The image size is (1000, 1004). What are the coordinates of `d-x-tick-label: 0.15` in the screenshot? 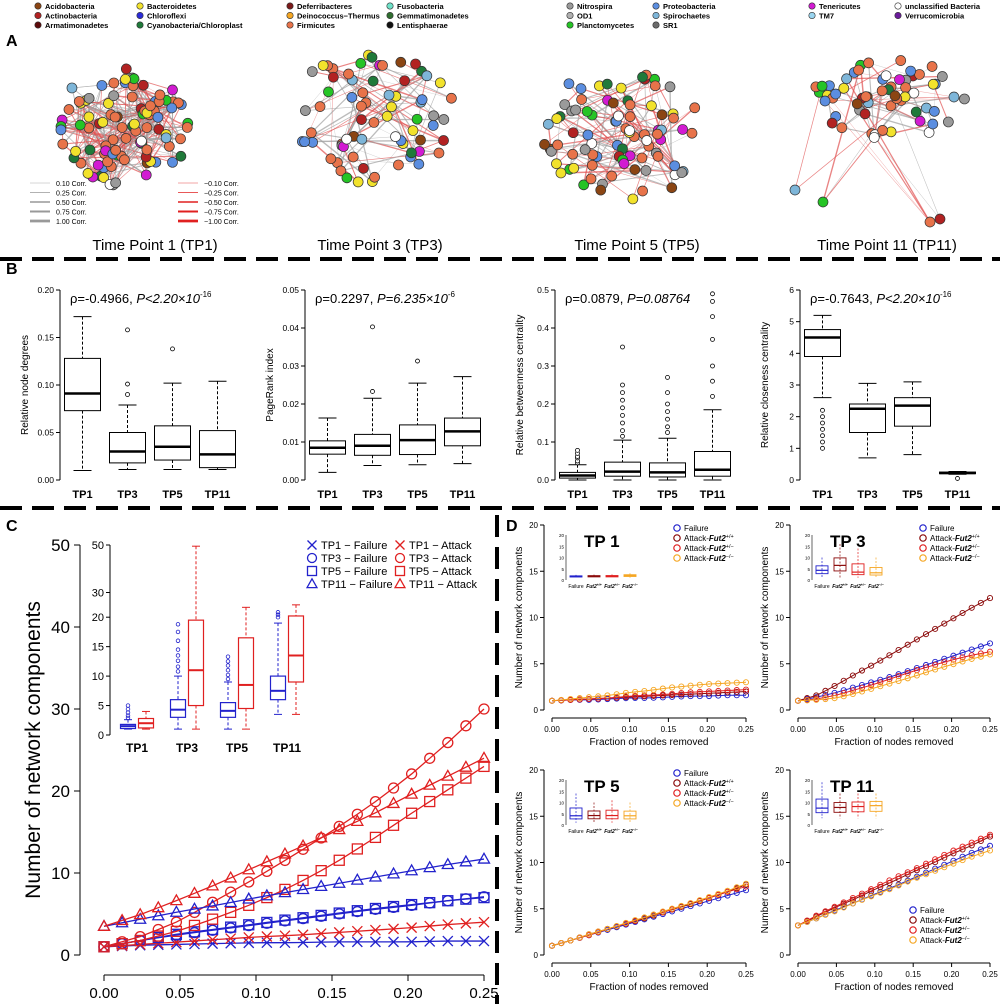 It's located at (669, 729).